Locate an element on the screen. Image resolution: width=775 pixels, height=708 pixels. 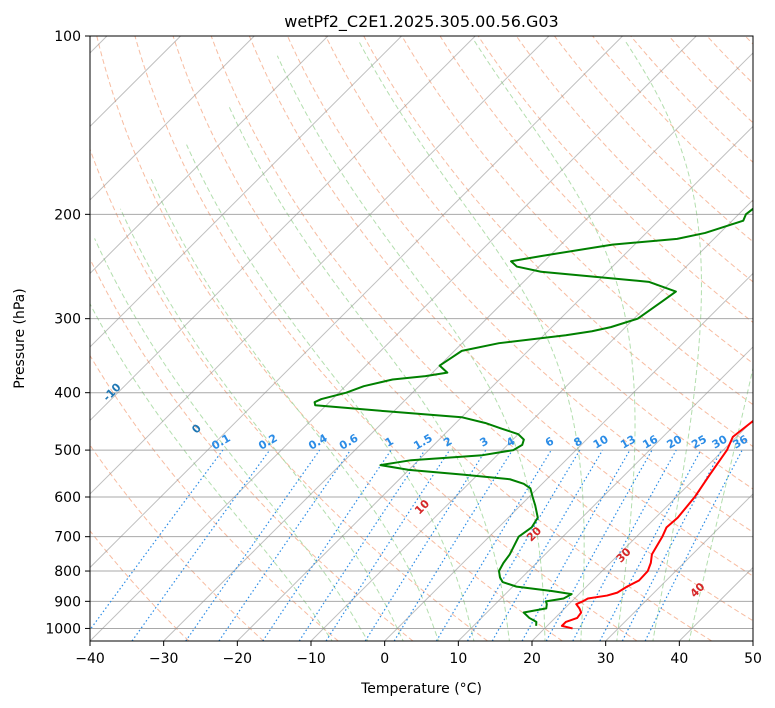
x-tick-label: −10 is located at coordinates (311, 659).